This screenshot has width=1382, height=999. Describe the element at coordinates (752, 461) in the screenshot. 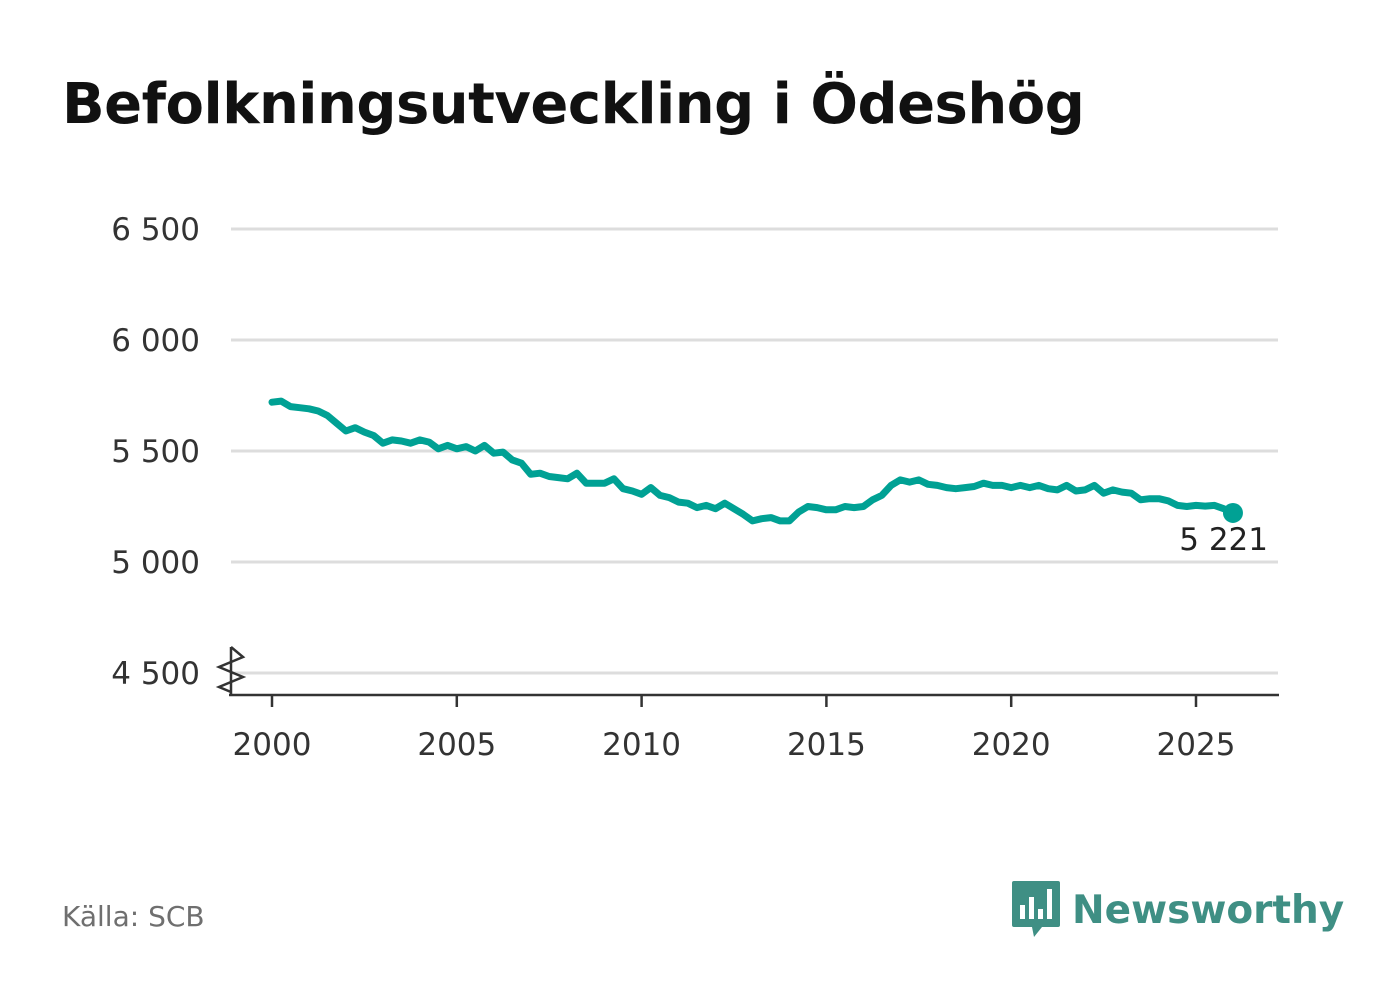

I see `series-line-befolkning` at that location.